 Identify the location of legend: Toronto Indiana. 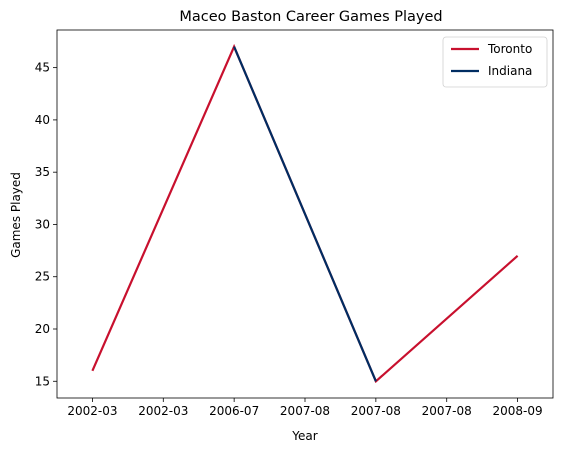
(495, 62).